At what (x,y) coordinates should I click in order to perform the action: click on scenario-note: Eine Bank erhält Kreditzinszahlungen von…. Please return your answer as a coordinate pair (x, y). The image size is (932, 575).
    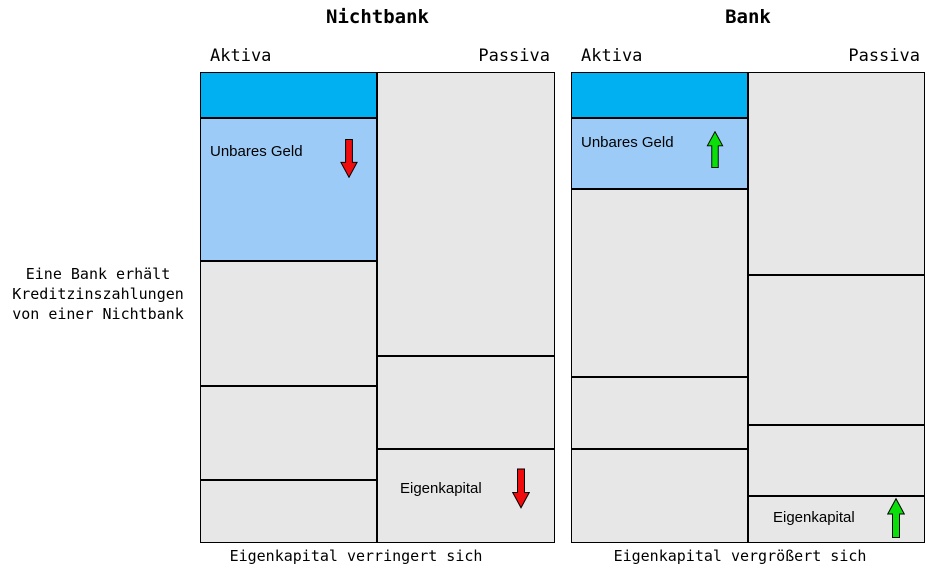
    Looking at the image, I should click on (98, 294).